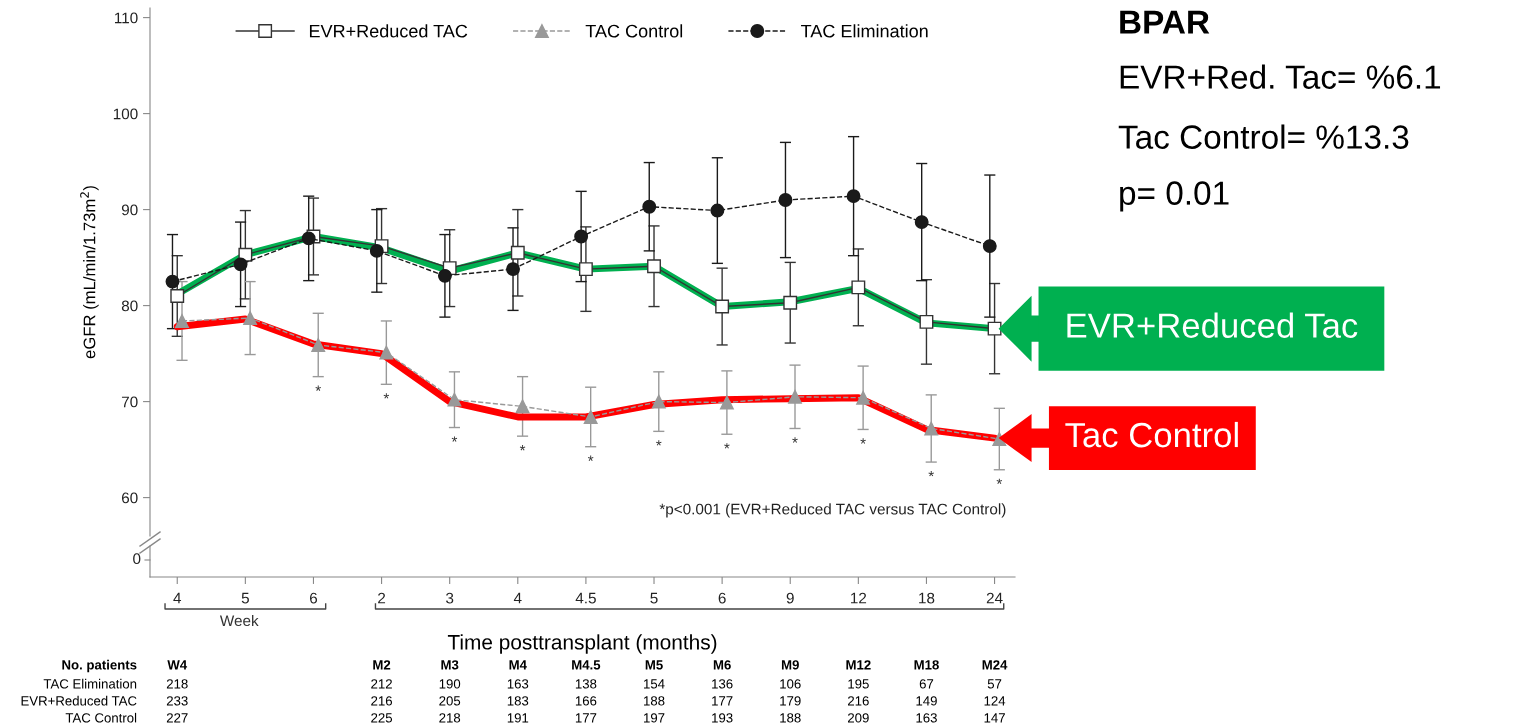  Describe the element at coordinates (994, 718) in the screenshot. I see `text: 147` at that location.